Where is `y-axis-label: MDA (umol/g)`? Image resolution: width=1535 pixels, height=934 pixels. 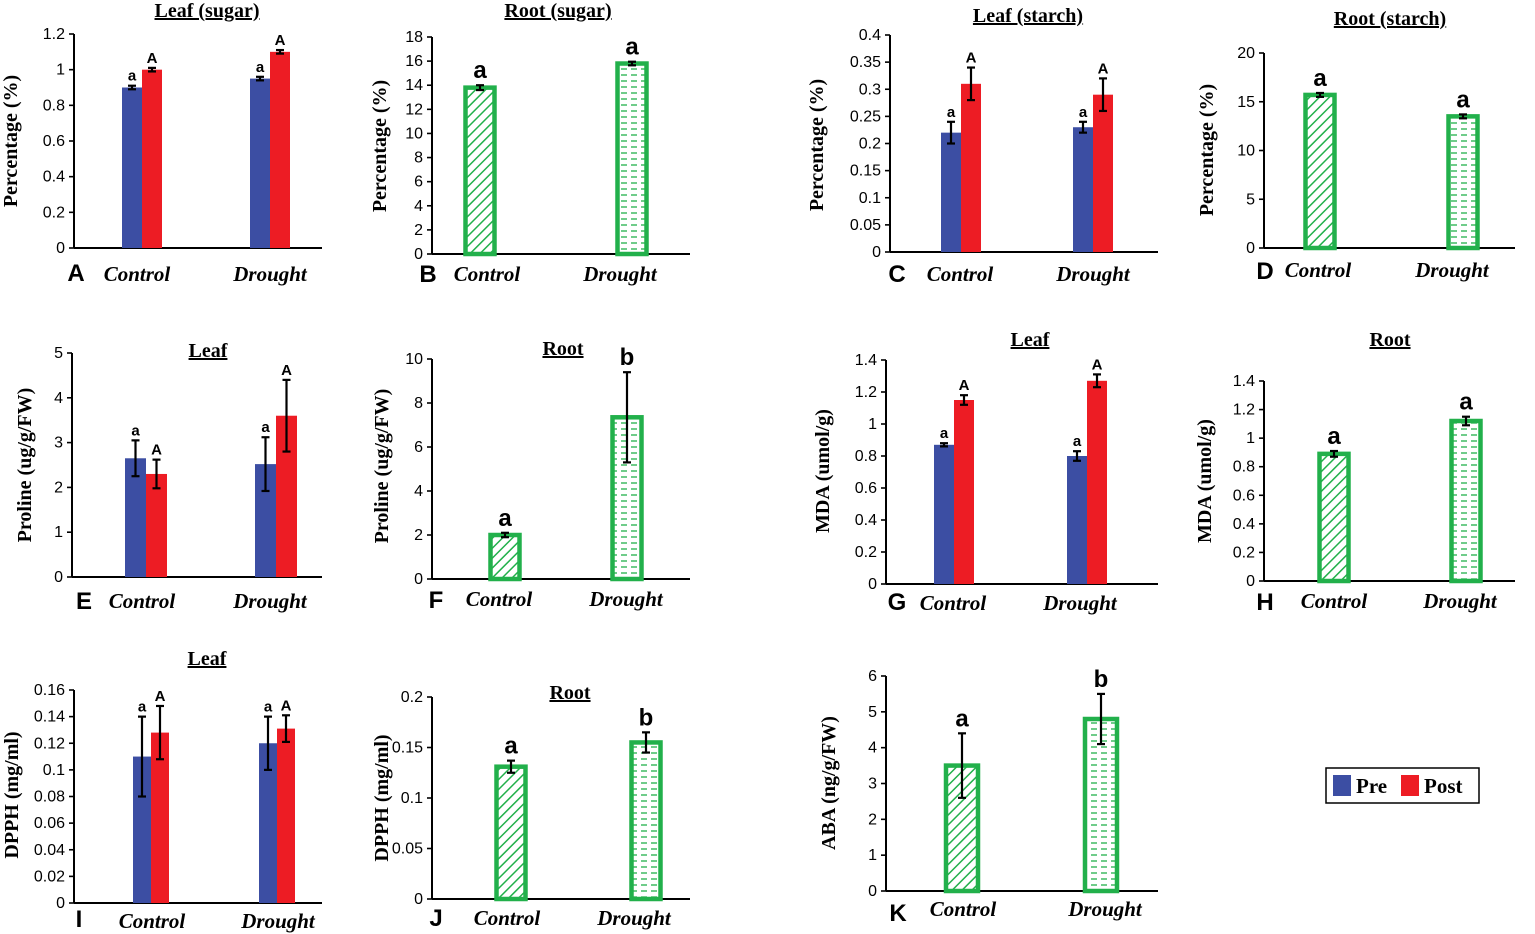
y-axis-label: MDA (umol/g) is located at coordinates (823, 471).